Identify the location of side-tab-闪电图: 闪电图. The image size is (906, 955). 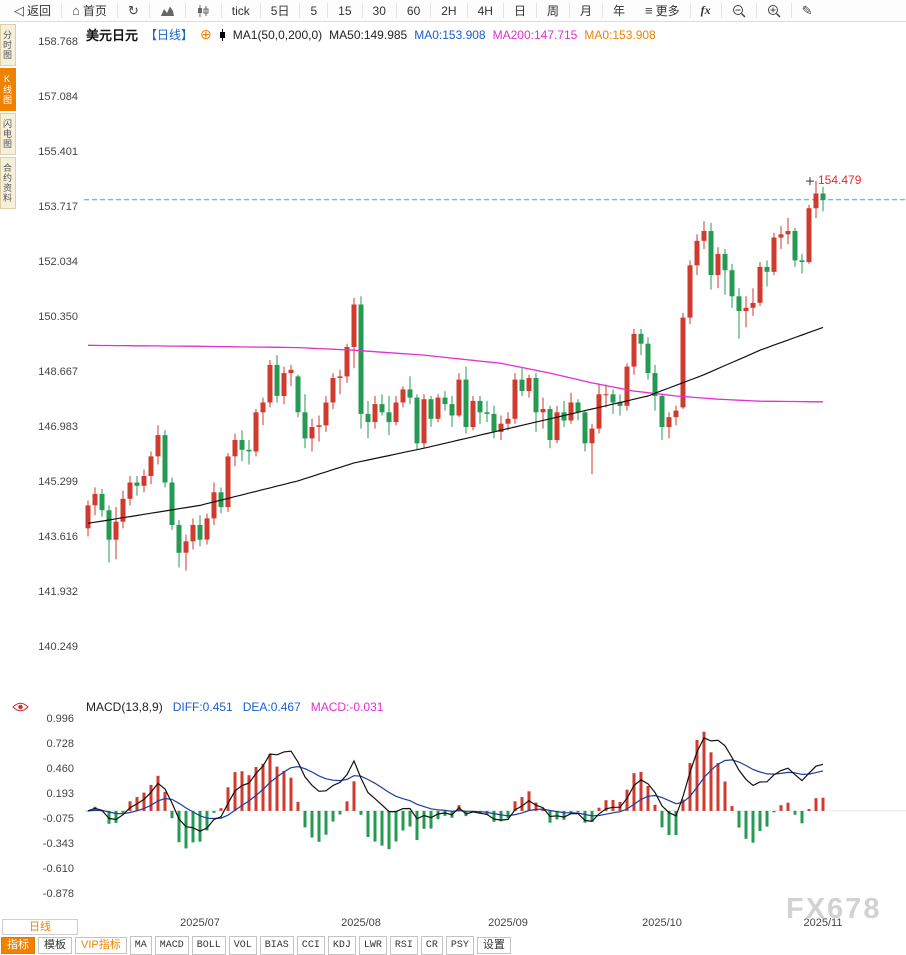
(8, 134).